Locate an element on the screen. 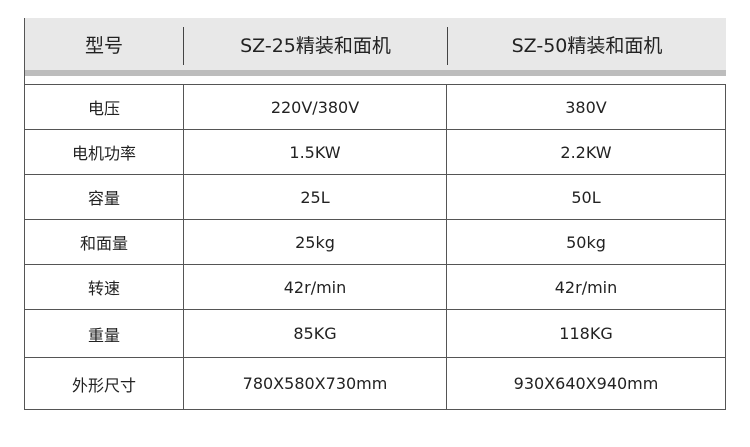  table-row: 容量 25L 50L is located at coordinates (375, 197).